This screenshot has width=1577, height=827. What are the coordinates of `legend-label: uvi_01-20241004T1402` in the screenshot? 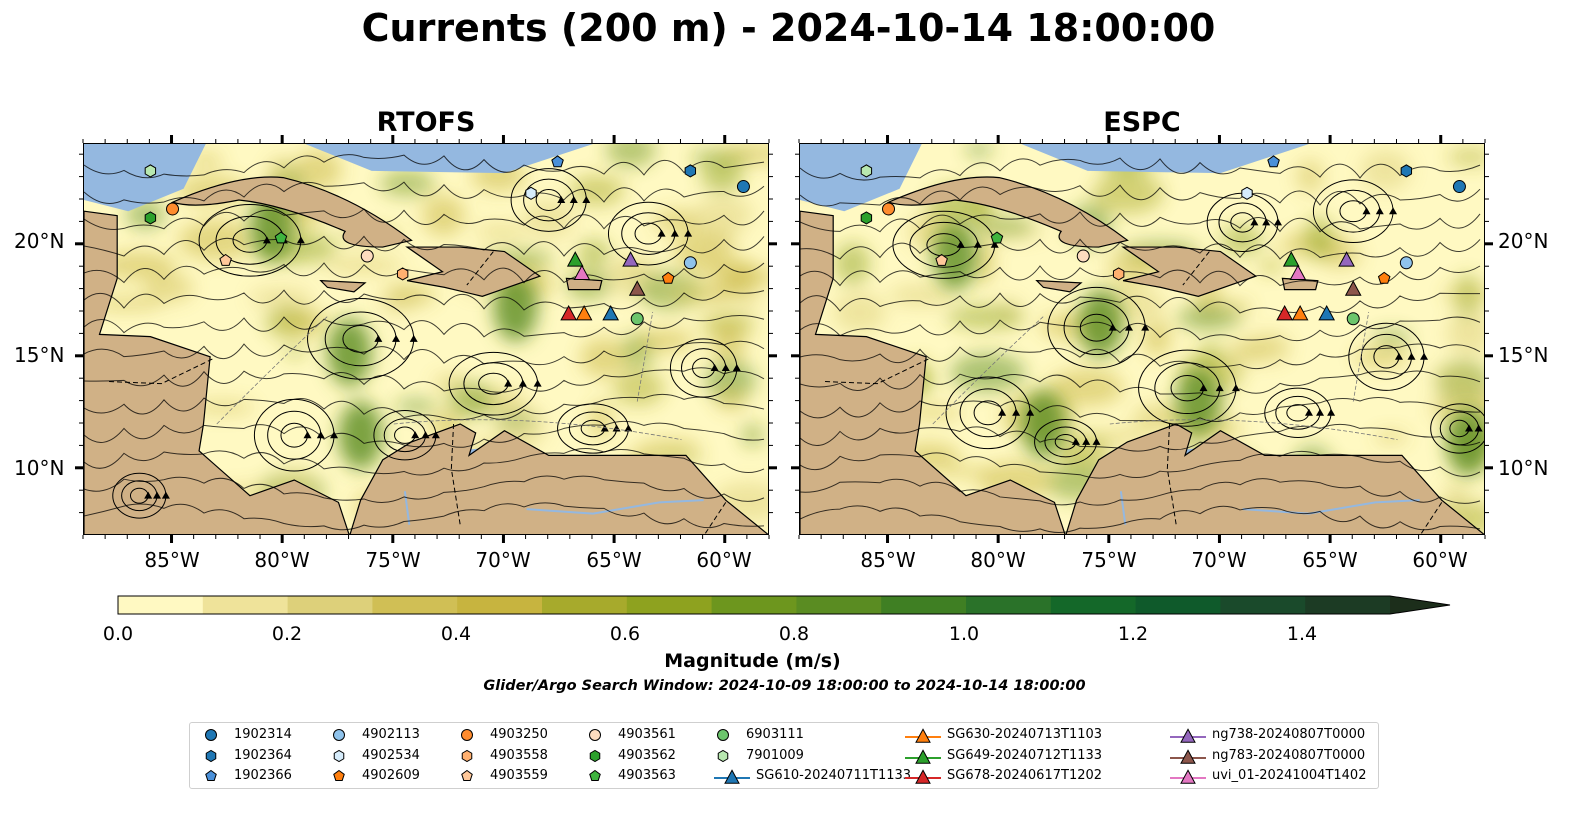 It's located at (1289, 775).